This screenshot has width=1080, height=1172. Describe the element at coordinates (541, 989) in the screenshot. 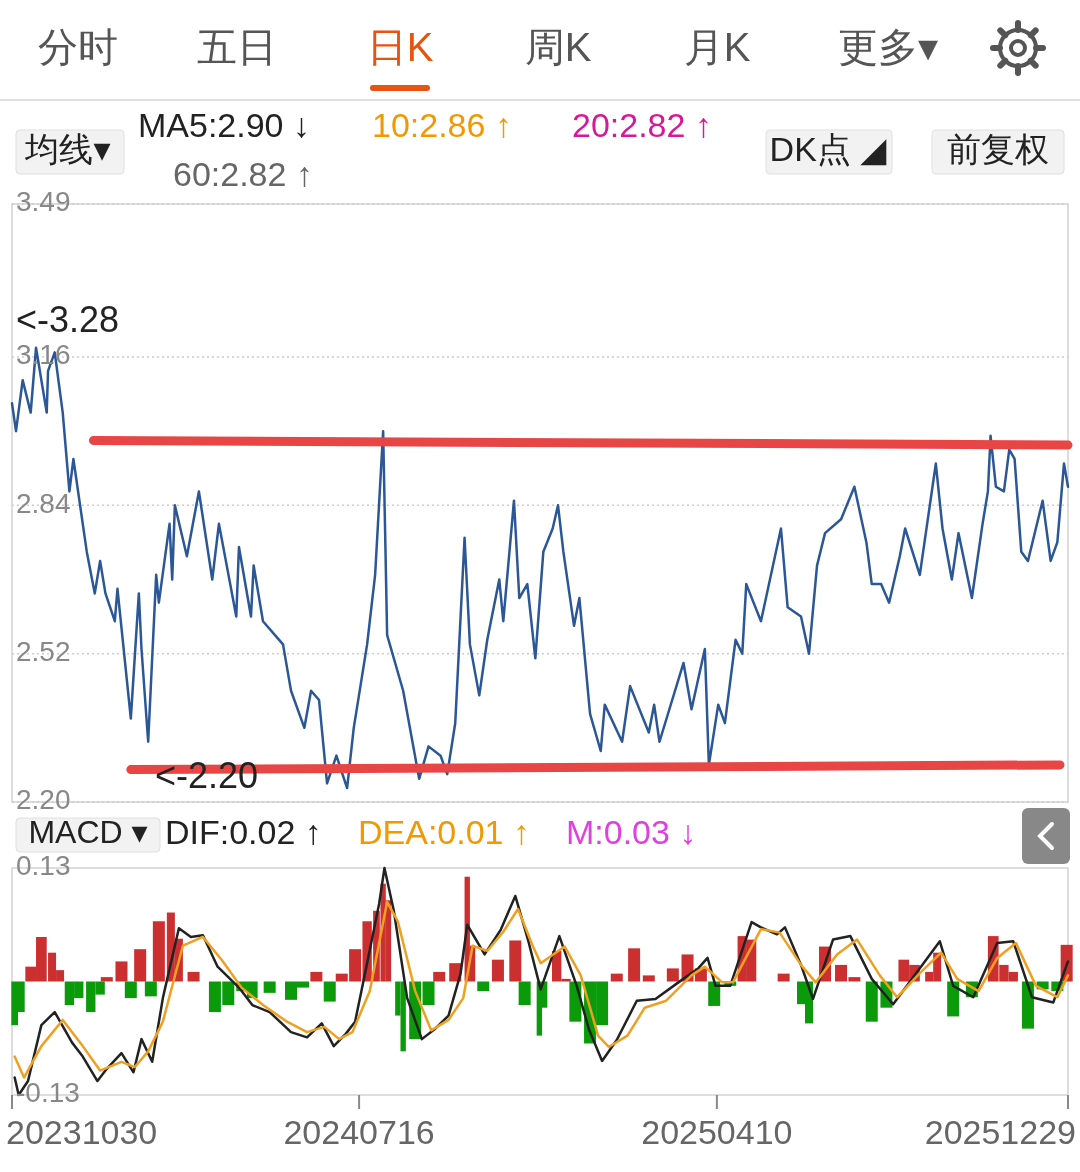

I see `line-series` at that location.